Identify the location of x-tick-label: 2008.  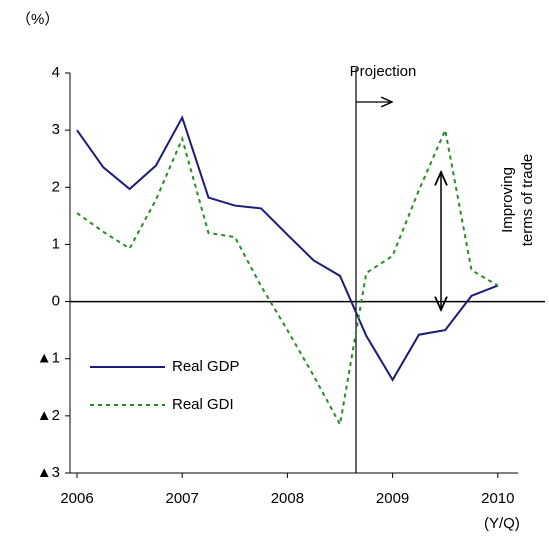
(287, 498).